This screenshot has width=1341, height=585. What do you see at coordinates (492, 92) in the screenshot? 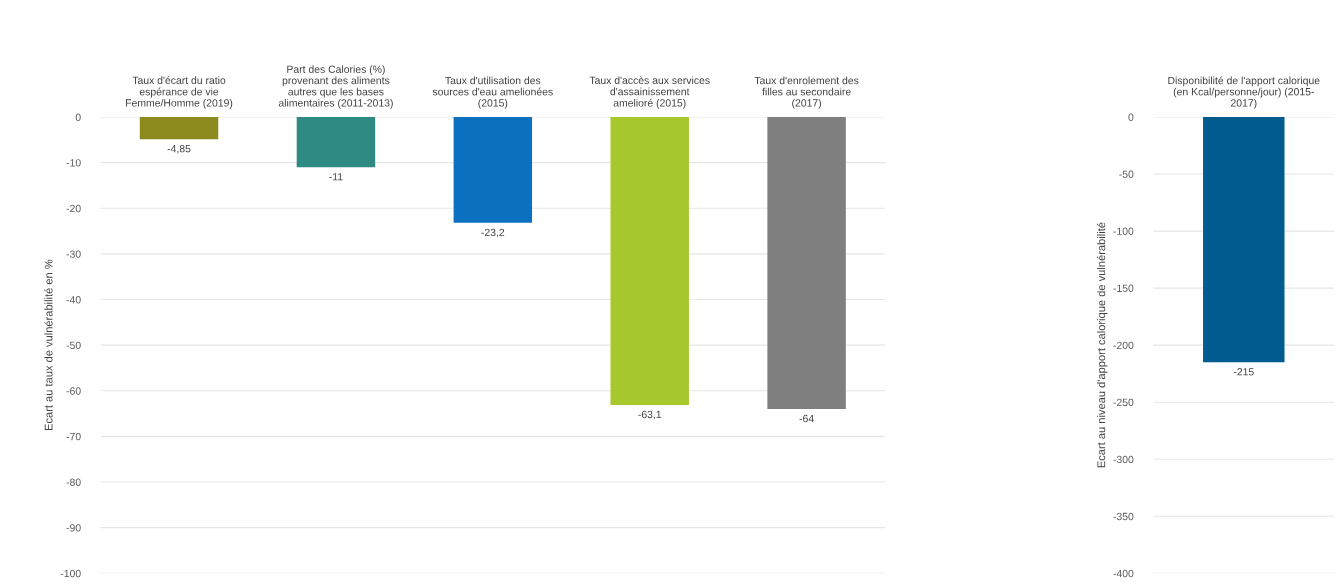
I see `x-tick-label: Taux d'utilisation des sources d'eau amelionées (2015)` at bounding box center [492, 92].